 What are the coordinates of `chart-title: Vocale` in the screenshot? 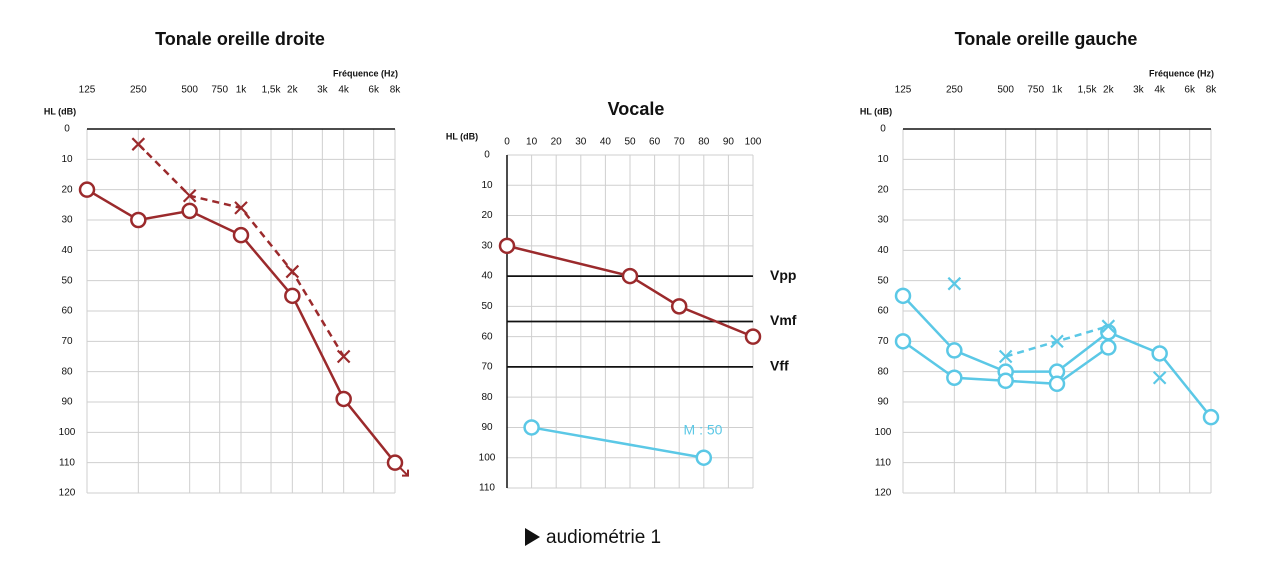 It's located at (636, 109).